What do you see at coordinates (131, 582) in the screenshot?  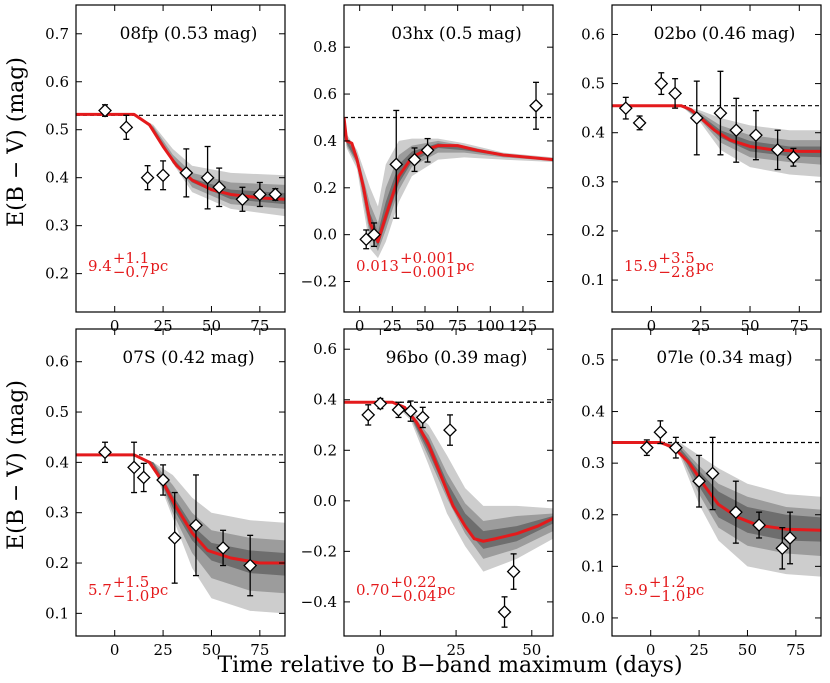 I see `distance-error-plus: +1.5` at bounding box center [131, 582].